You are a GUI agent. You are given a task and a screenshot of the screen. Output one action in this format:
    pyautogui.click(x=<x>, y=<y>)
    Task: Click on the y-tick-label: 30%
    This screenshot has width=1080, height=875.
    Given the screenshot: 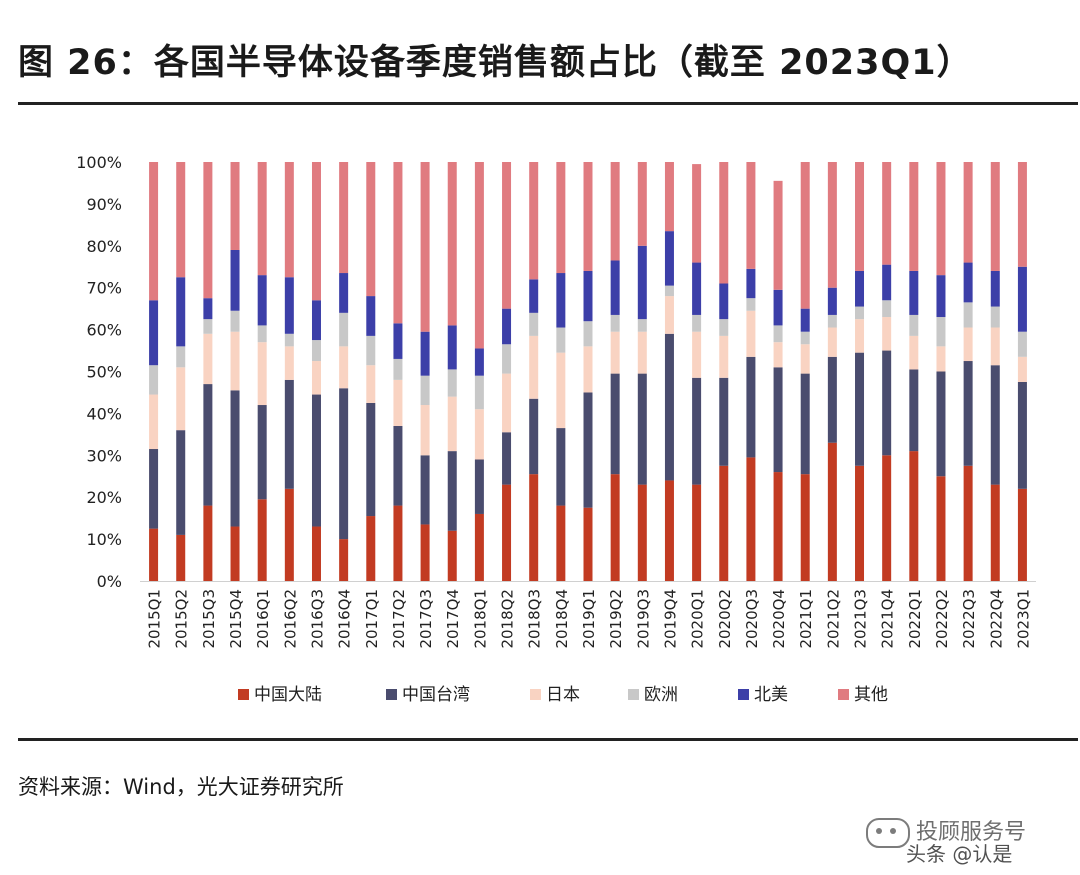 What is the action you would take?
    pyautogui.click(x=104, y=455)
    